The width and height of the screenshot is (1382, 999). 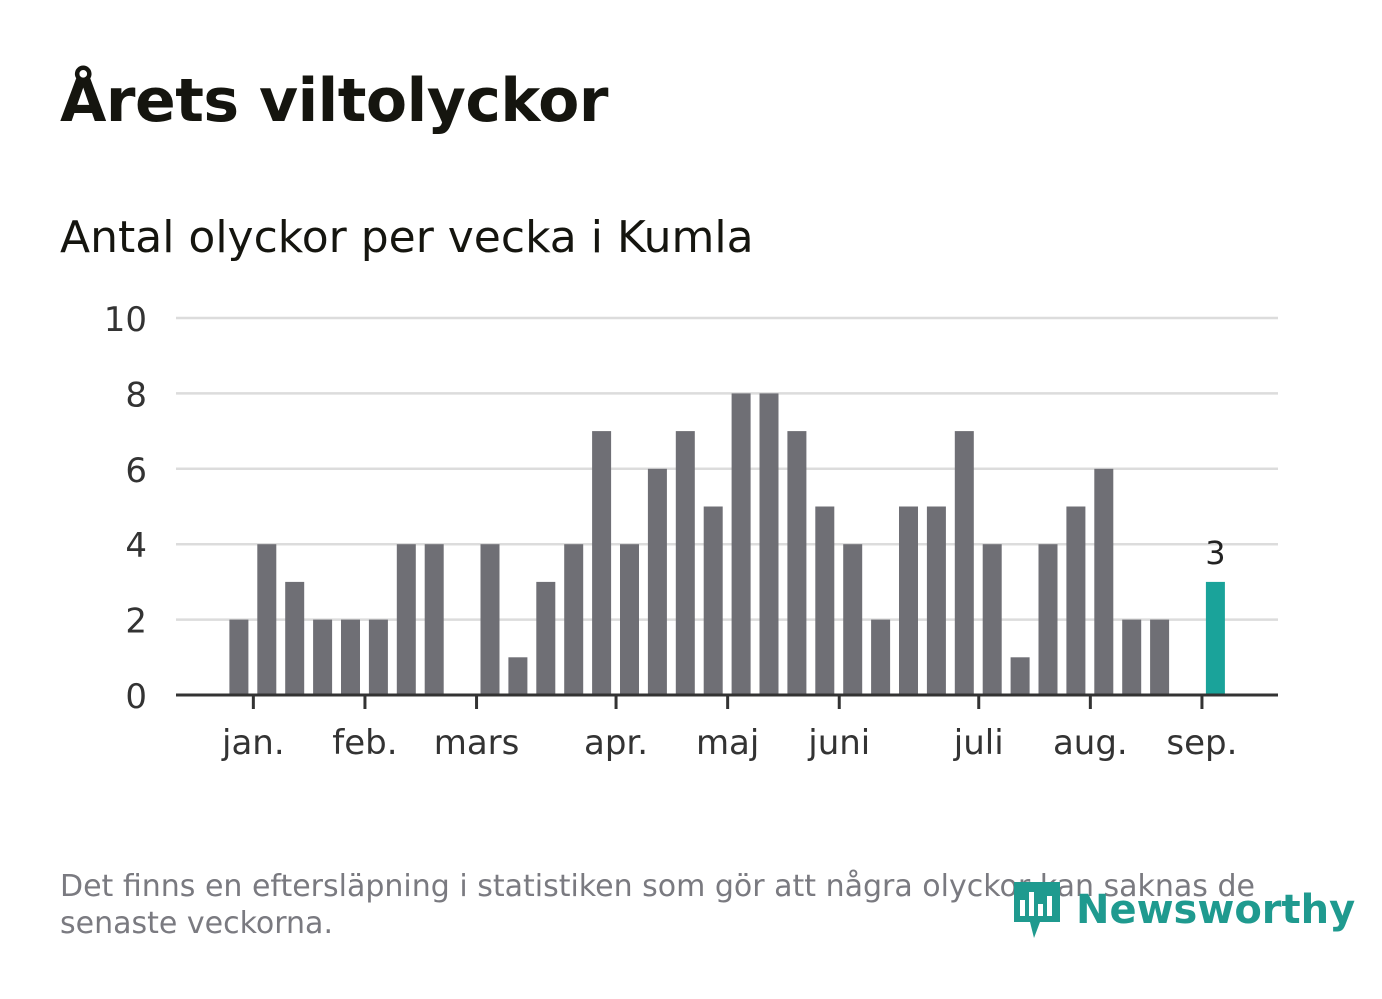 What do you see at coordinates (1090, 743) in the screenshot?
I see `x-tick-label: aug.` at bounding box center [1090, 743].